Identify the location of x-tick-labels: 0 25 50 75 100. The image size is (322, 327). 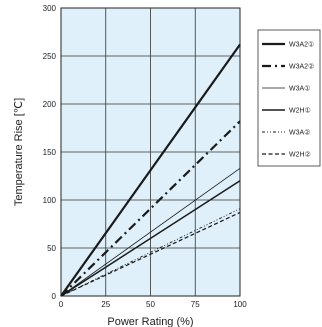
(153, 304).